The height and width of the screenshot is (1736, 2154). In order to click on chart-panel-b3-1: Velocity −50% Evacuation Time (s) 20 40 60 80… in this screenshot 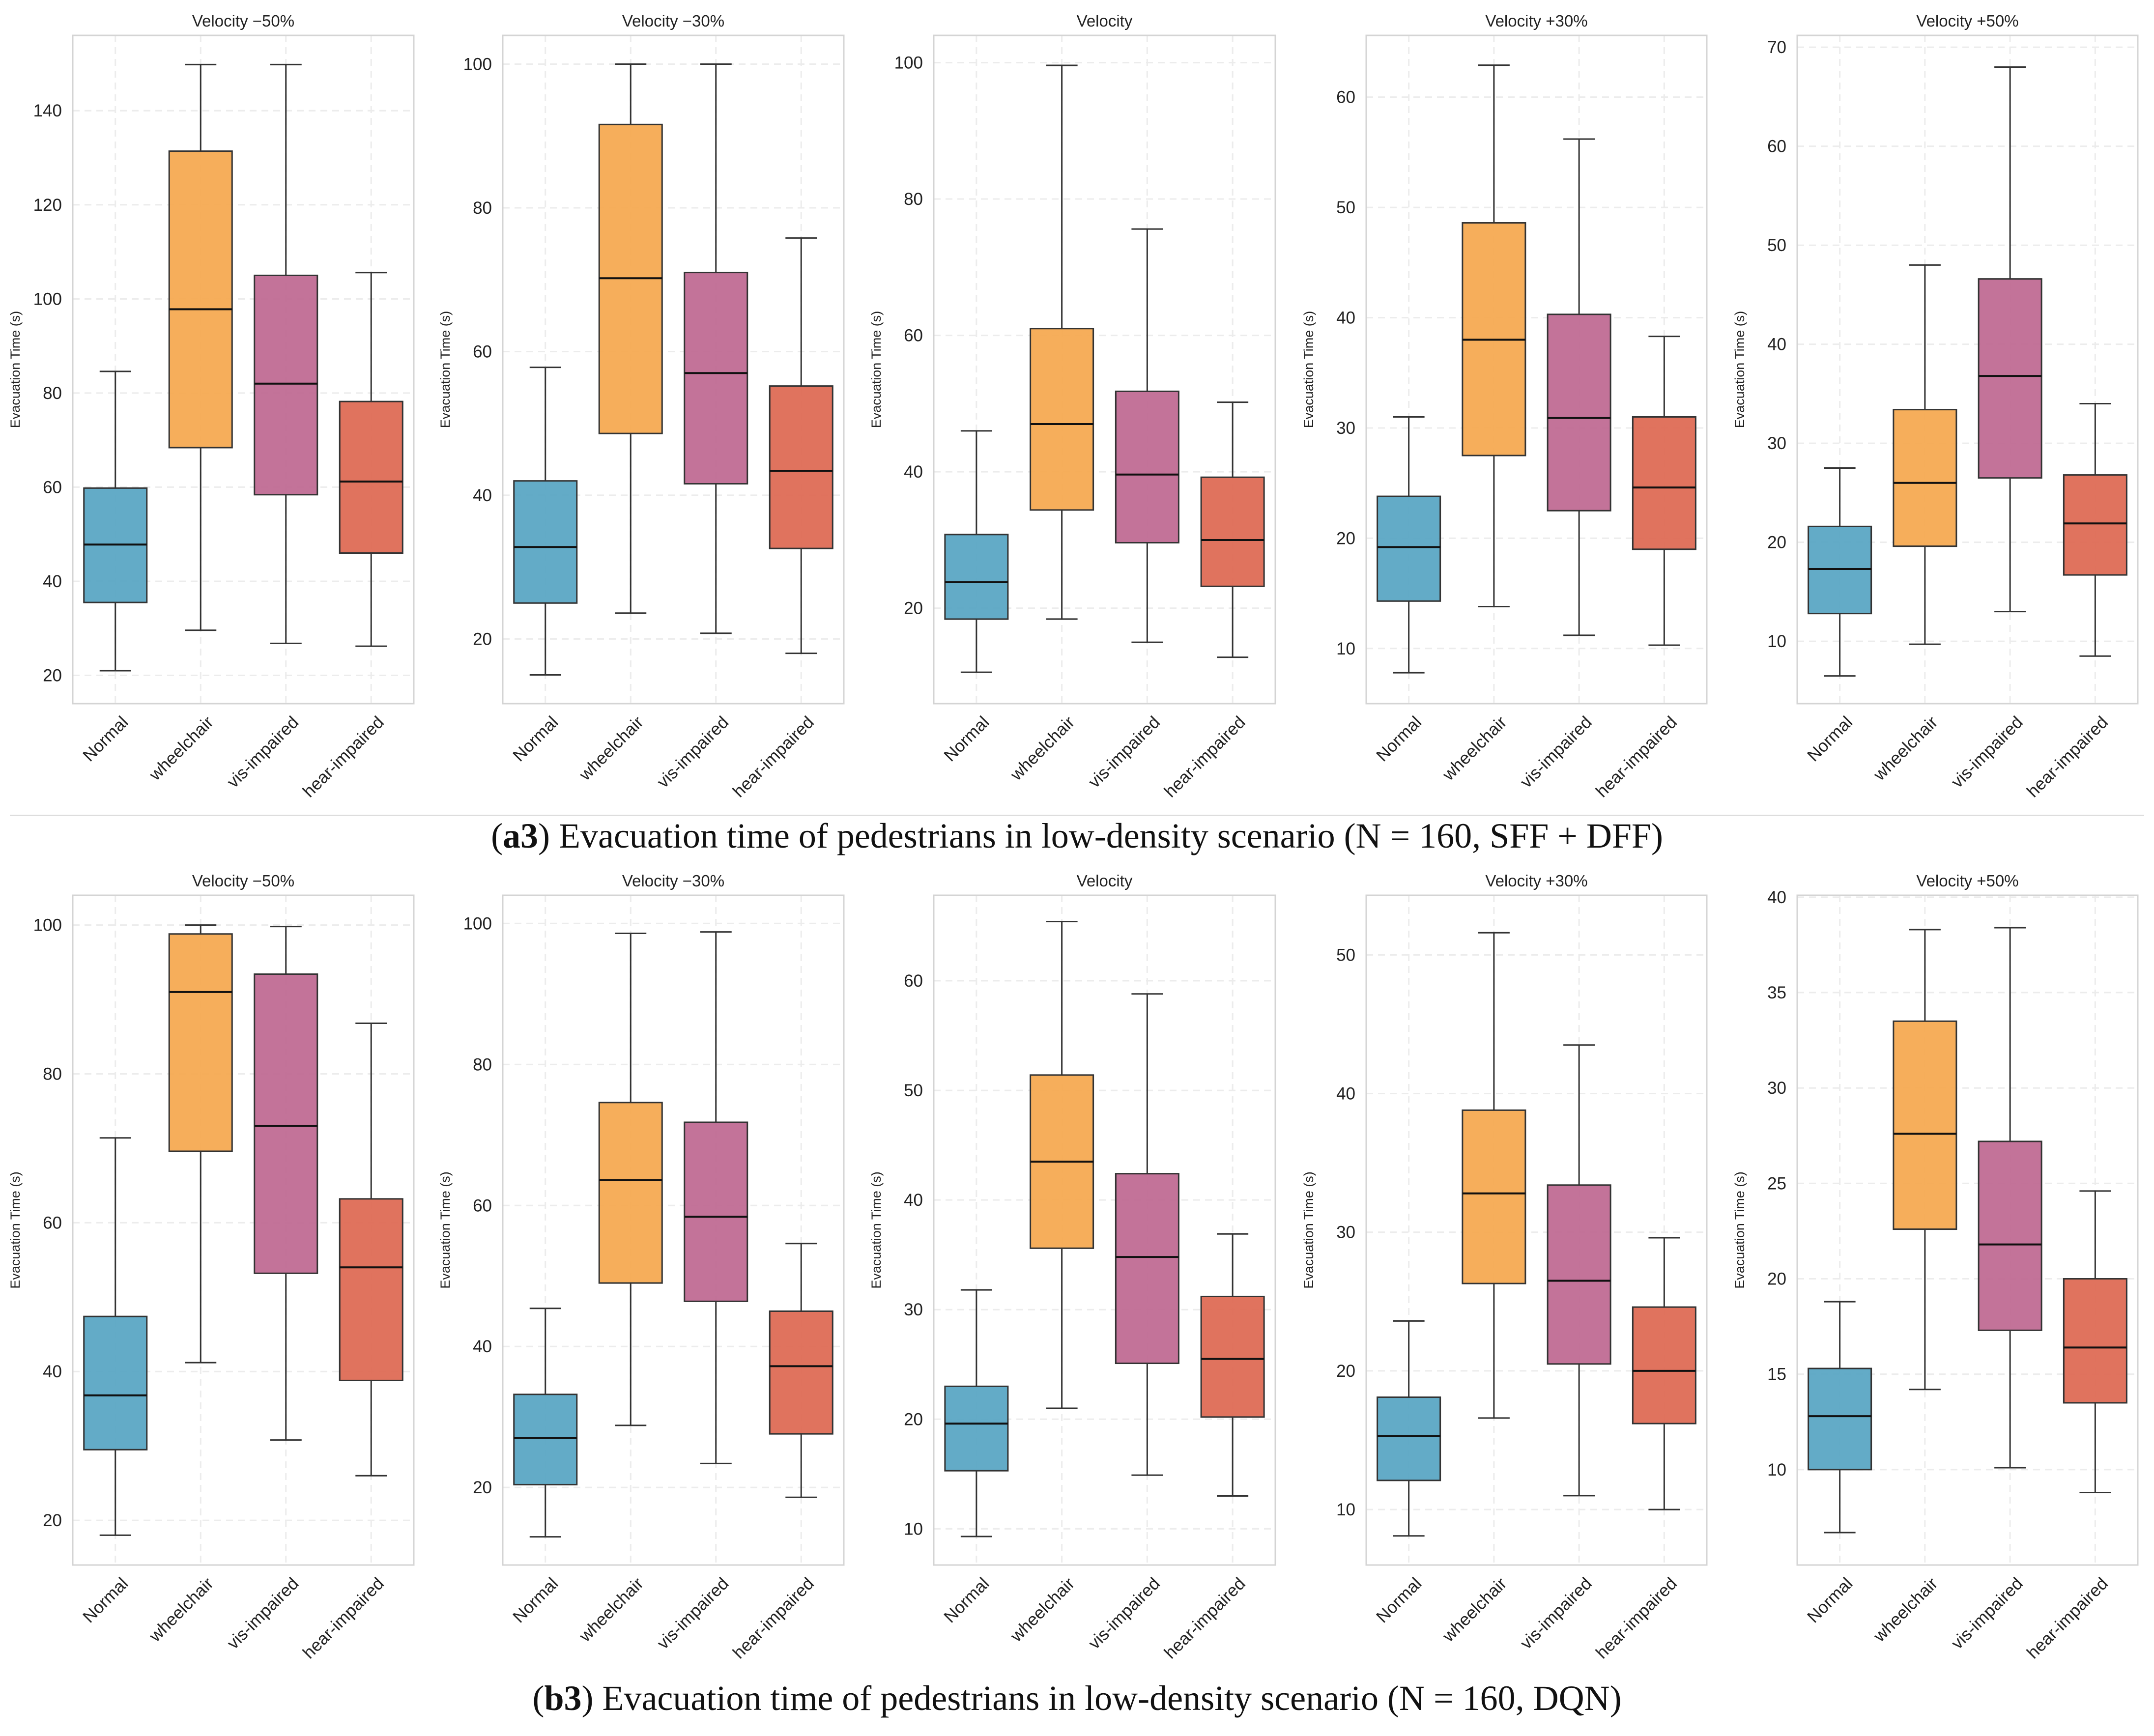, I will do `click(211, 1267)`.